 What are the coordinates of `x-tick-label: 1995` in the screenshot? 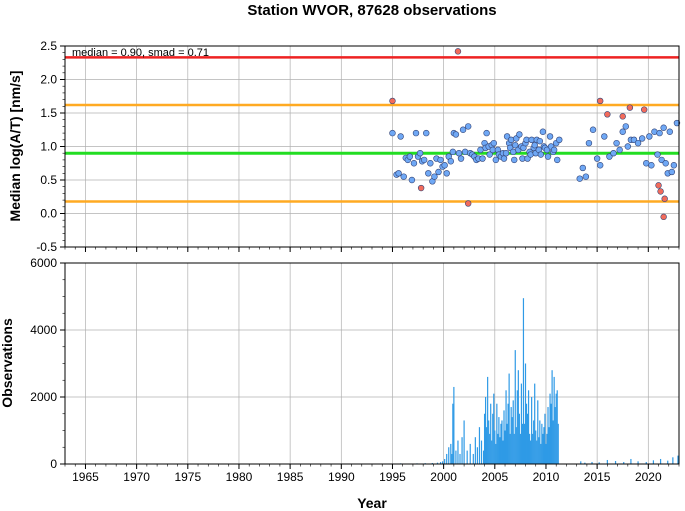 It's located at (392, 477).